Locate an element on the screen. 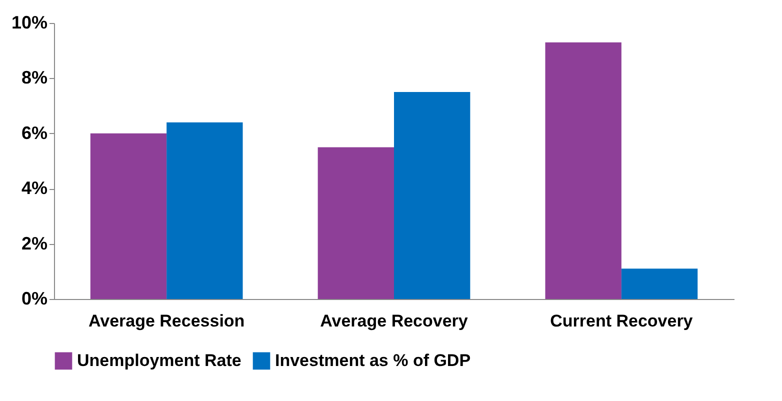  x-tick-label: Current Recovery is located at coordinates (622, 321).